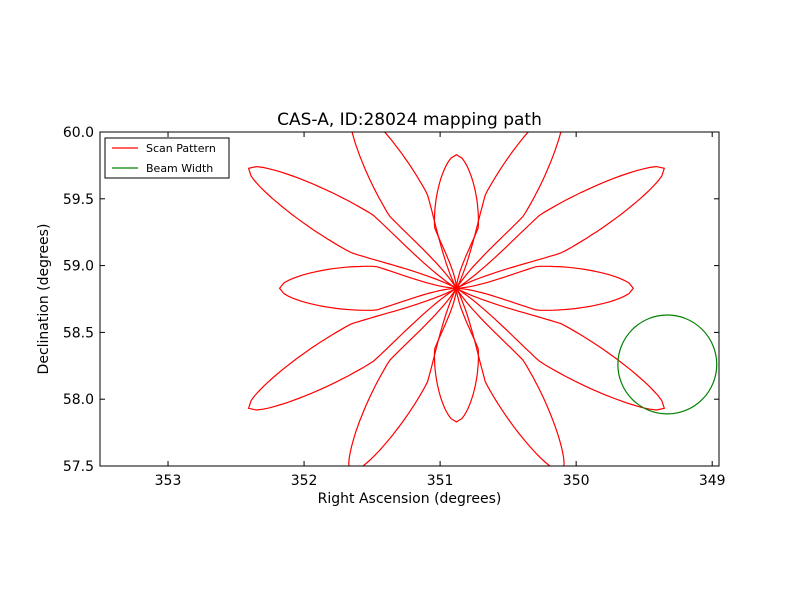 The height and width of the screenshot is (600, 800). What do you see at coordinates (78, 467) in the screenshot?
I see `y-tick-label: 57.5` at bounding box center [78, 467].